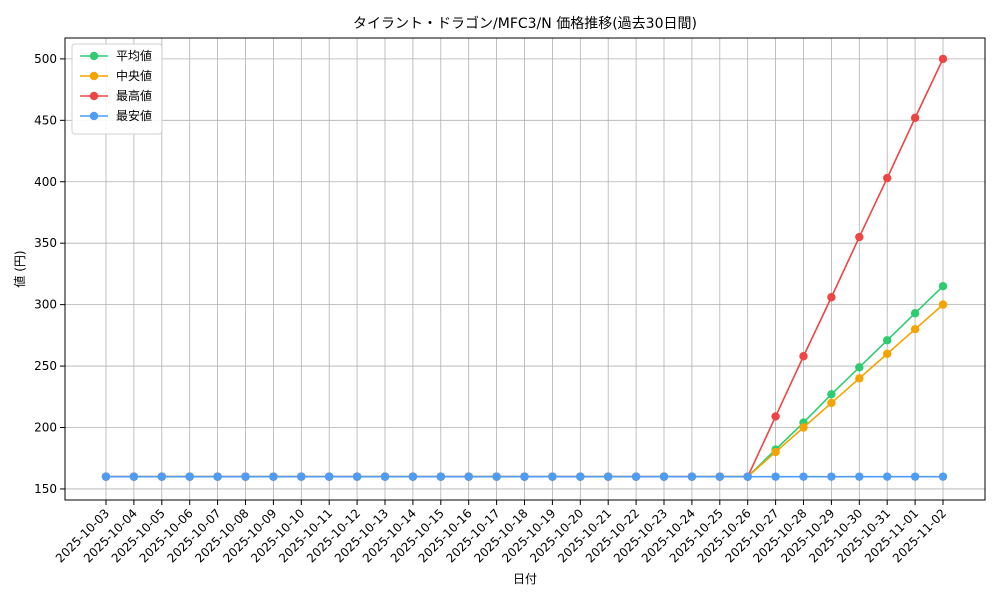 Image resolution: width=1000 pixels, height=600 pixels. I want to click on y-axis-ticks: 150 200 250 300 350 400 450 500, so click(49, 274).